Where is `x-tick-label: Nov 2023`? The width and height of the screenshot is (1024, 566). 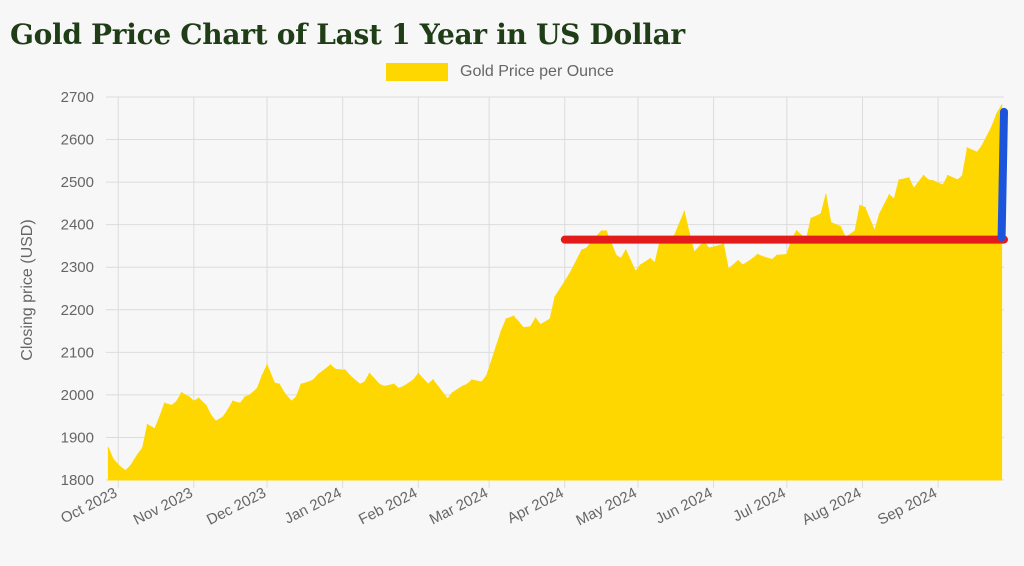
x-tick-label: Nov 2023 is located at coordinates (163, 506).